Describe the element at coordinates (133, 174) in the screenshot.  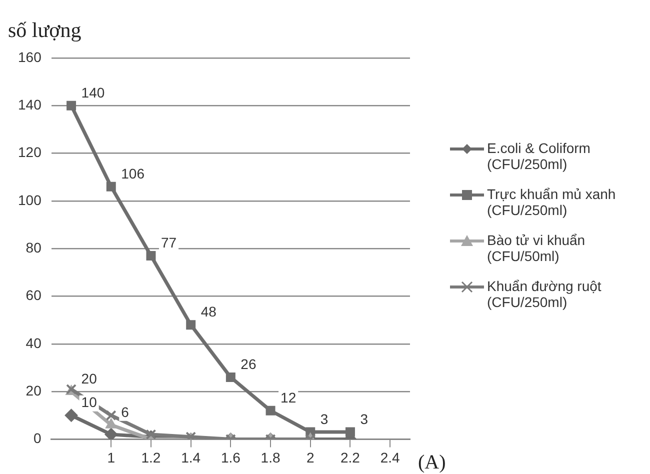
I see `data-label: 106` at that location.